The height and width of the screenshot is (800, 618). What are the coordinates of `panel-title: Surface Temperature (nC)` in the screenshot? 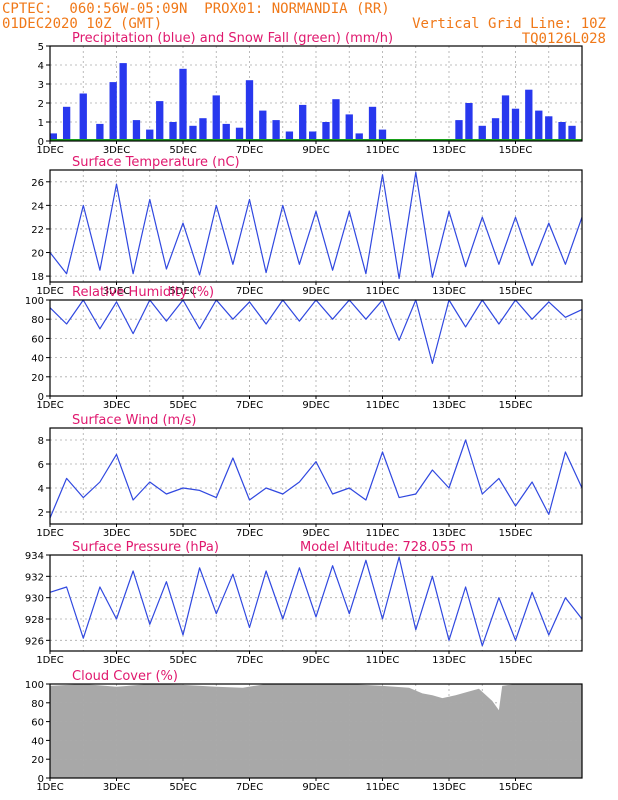 It's located at (156, 162).